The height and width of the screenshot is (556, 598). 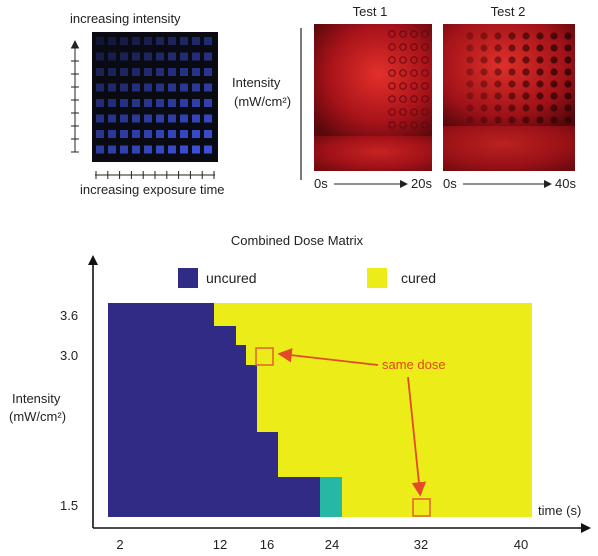 I want to click on legend-swatch-uncured, so click(x=188, y=278).